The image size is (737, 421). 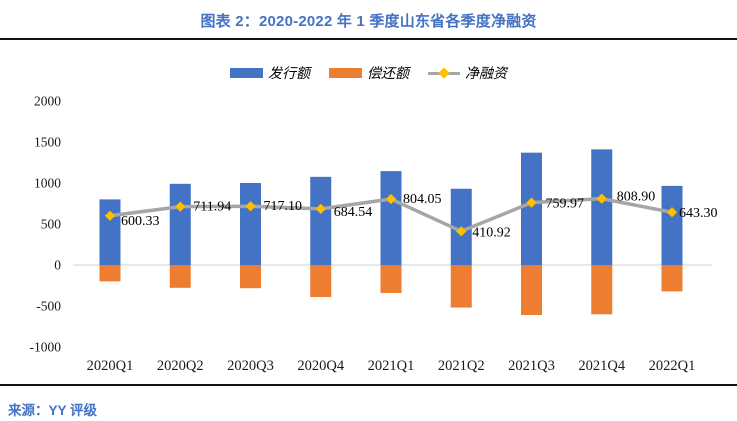 I want to click on chart-title: 图表 2：2020-2022 年 1 季度山东省各季度净融资, so click(x=368, y=21).